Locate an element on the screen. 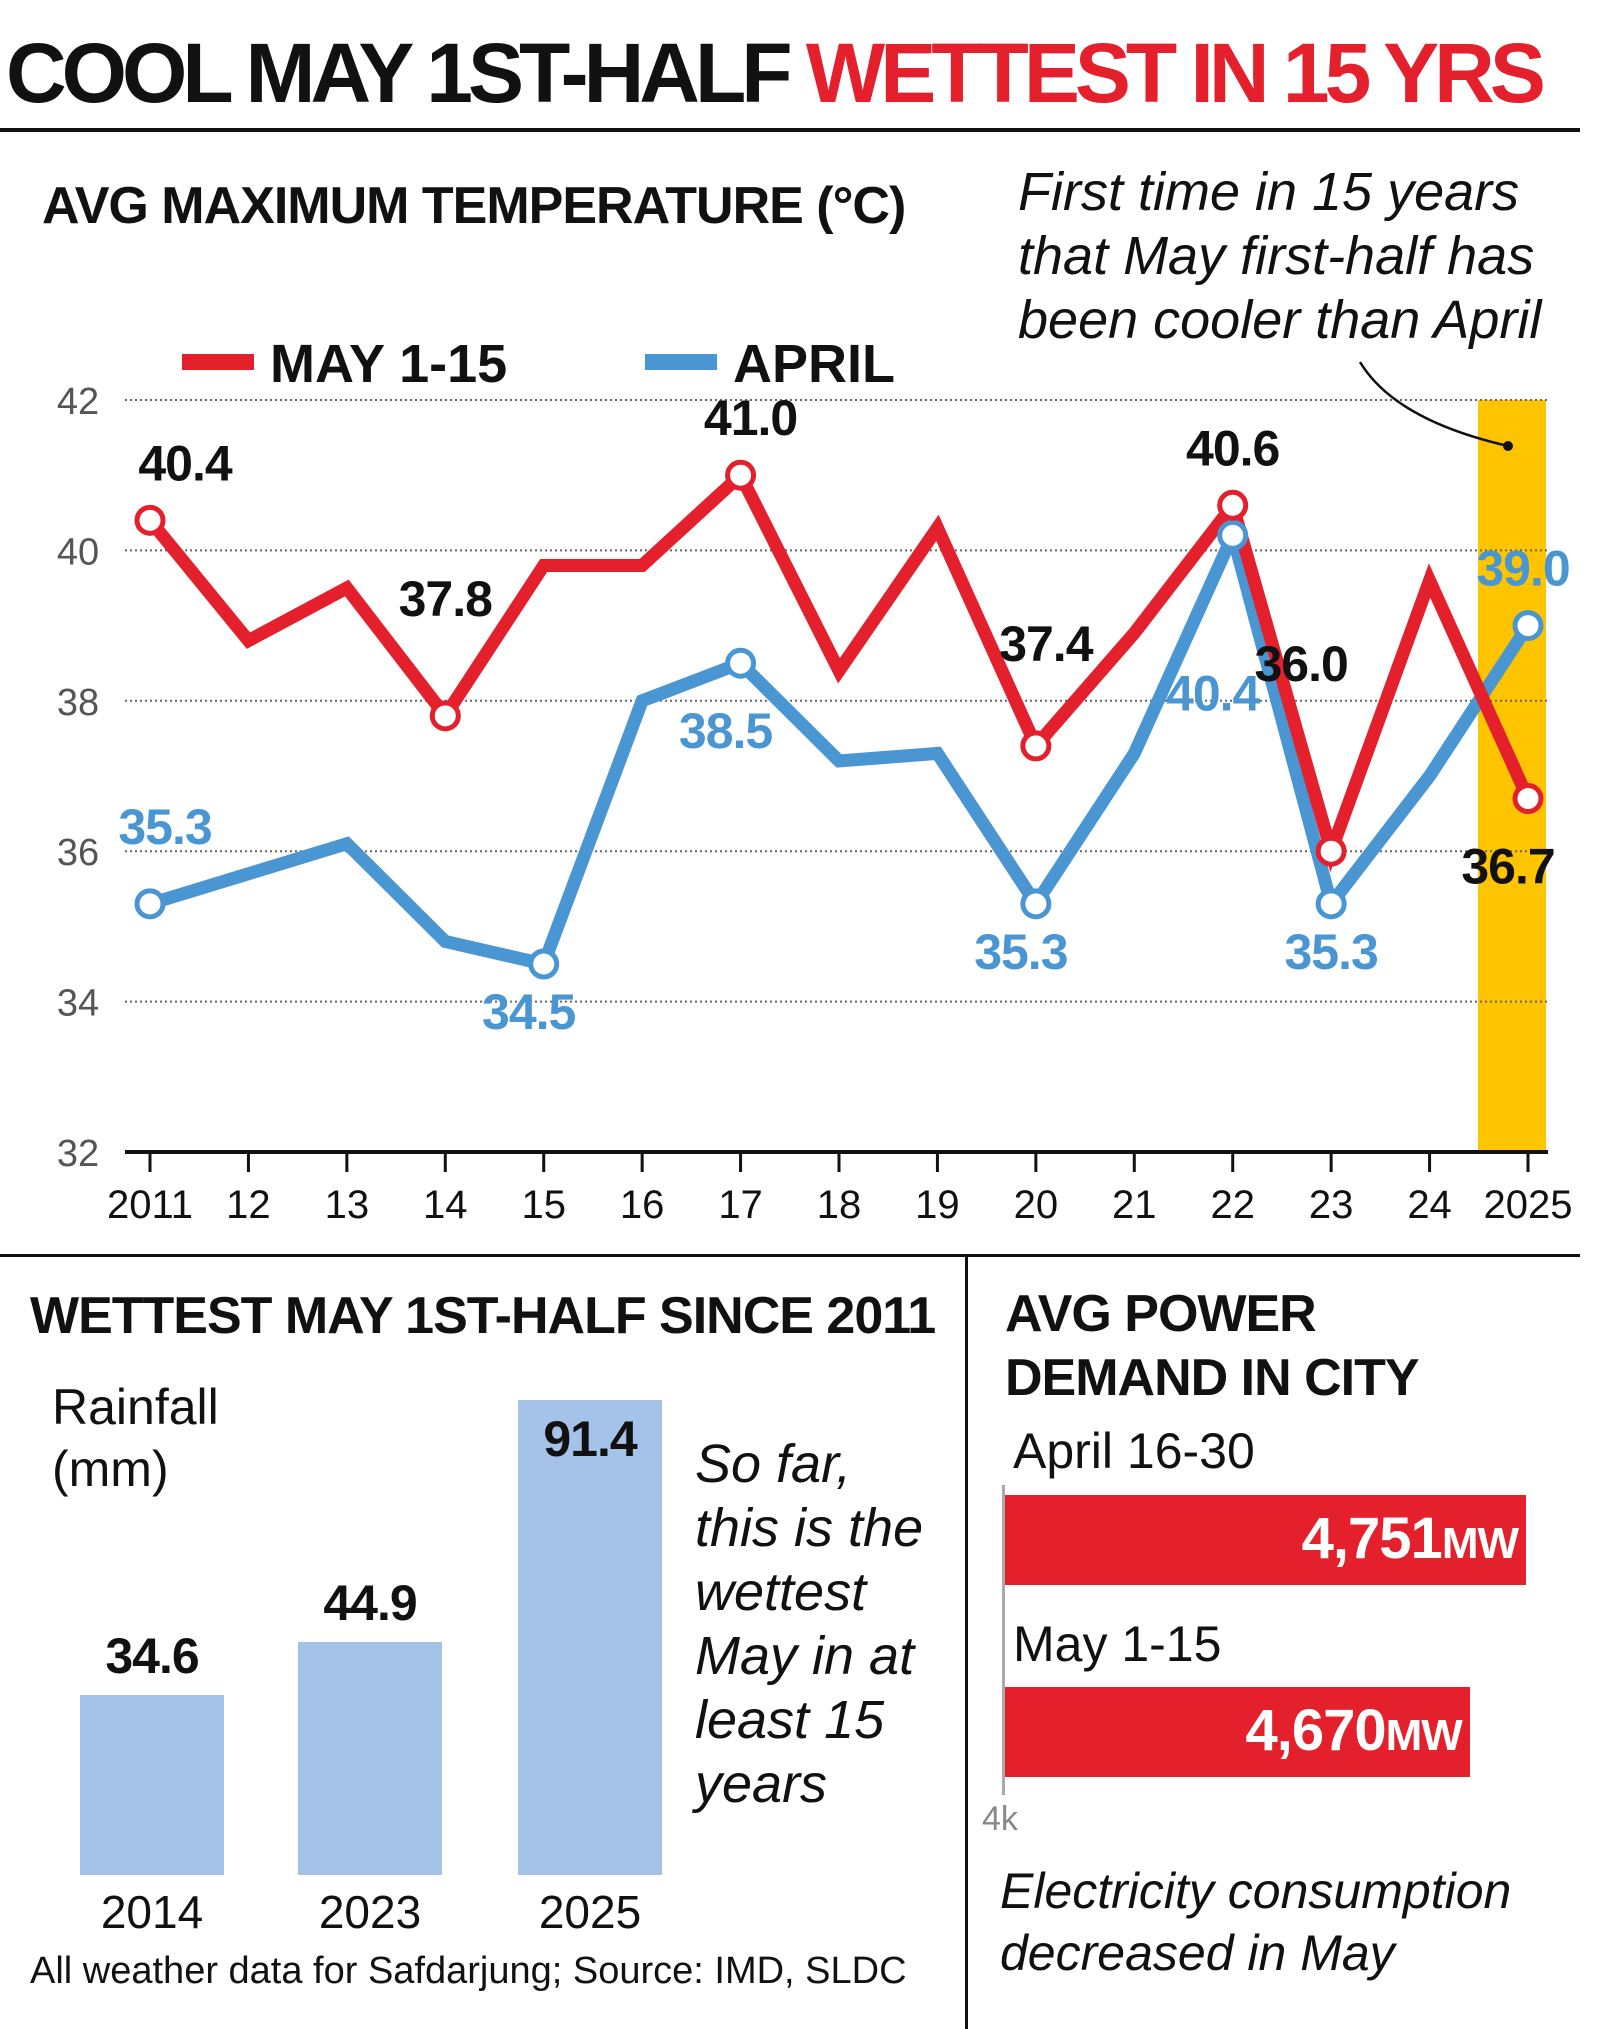 This screenshot has width=1600, height=2029. headline: COOL MAY 1ST-HALF WETTEST IN 15 YRS is located at coordinates (776, 73).